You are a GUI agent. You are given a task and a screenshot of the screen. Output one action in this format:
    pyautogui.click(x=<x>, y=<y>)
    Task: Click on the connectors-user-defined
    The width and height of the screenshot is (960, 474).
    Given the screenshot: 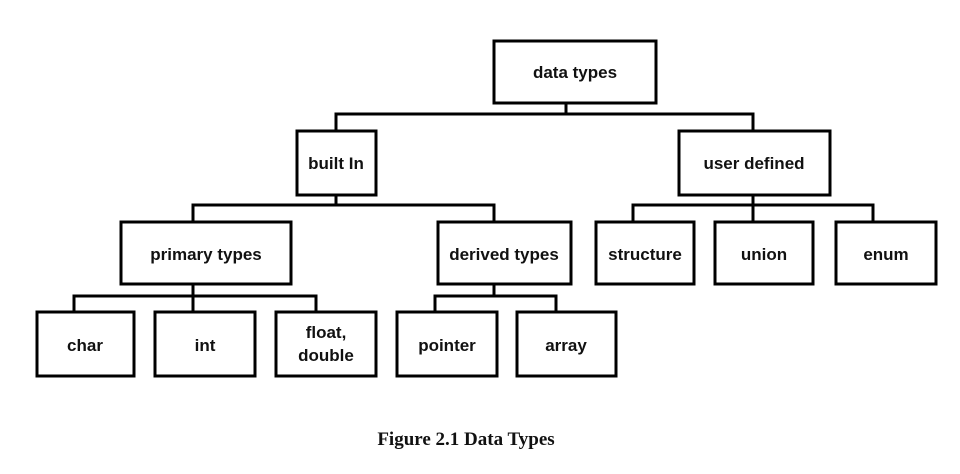 What is the action you would take?
    pyautogui.click(x=753, y=208)
    